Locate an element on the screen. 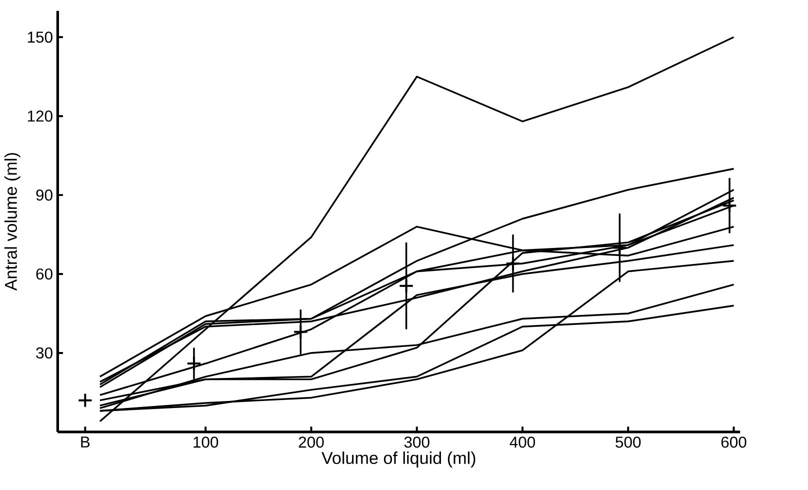 Image resolution: width=808 pixels, height=490 pixels. y-tick-label: 90 is located at coordinates (44, 195).